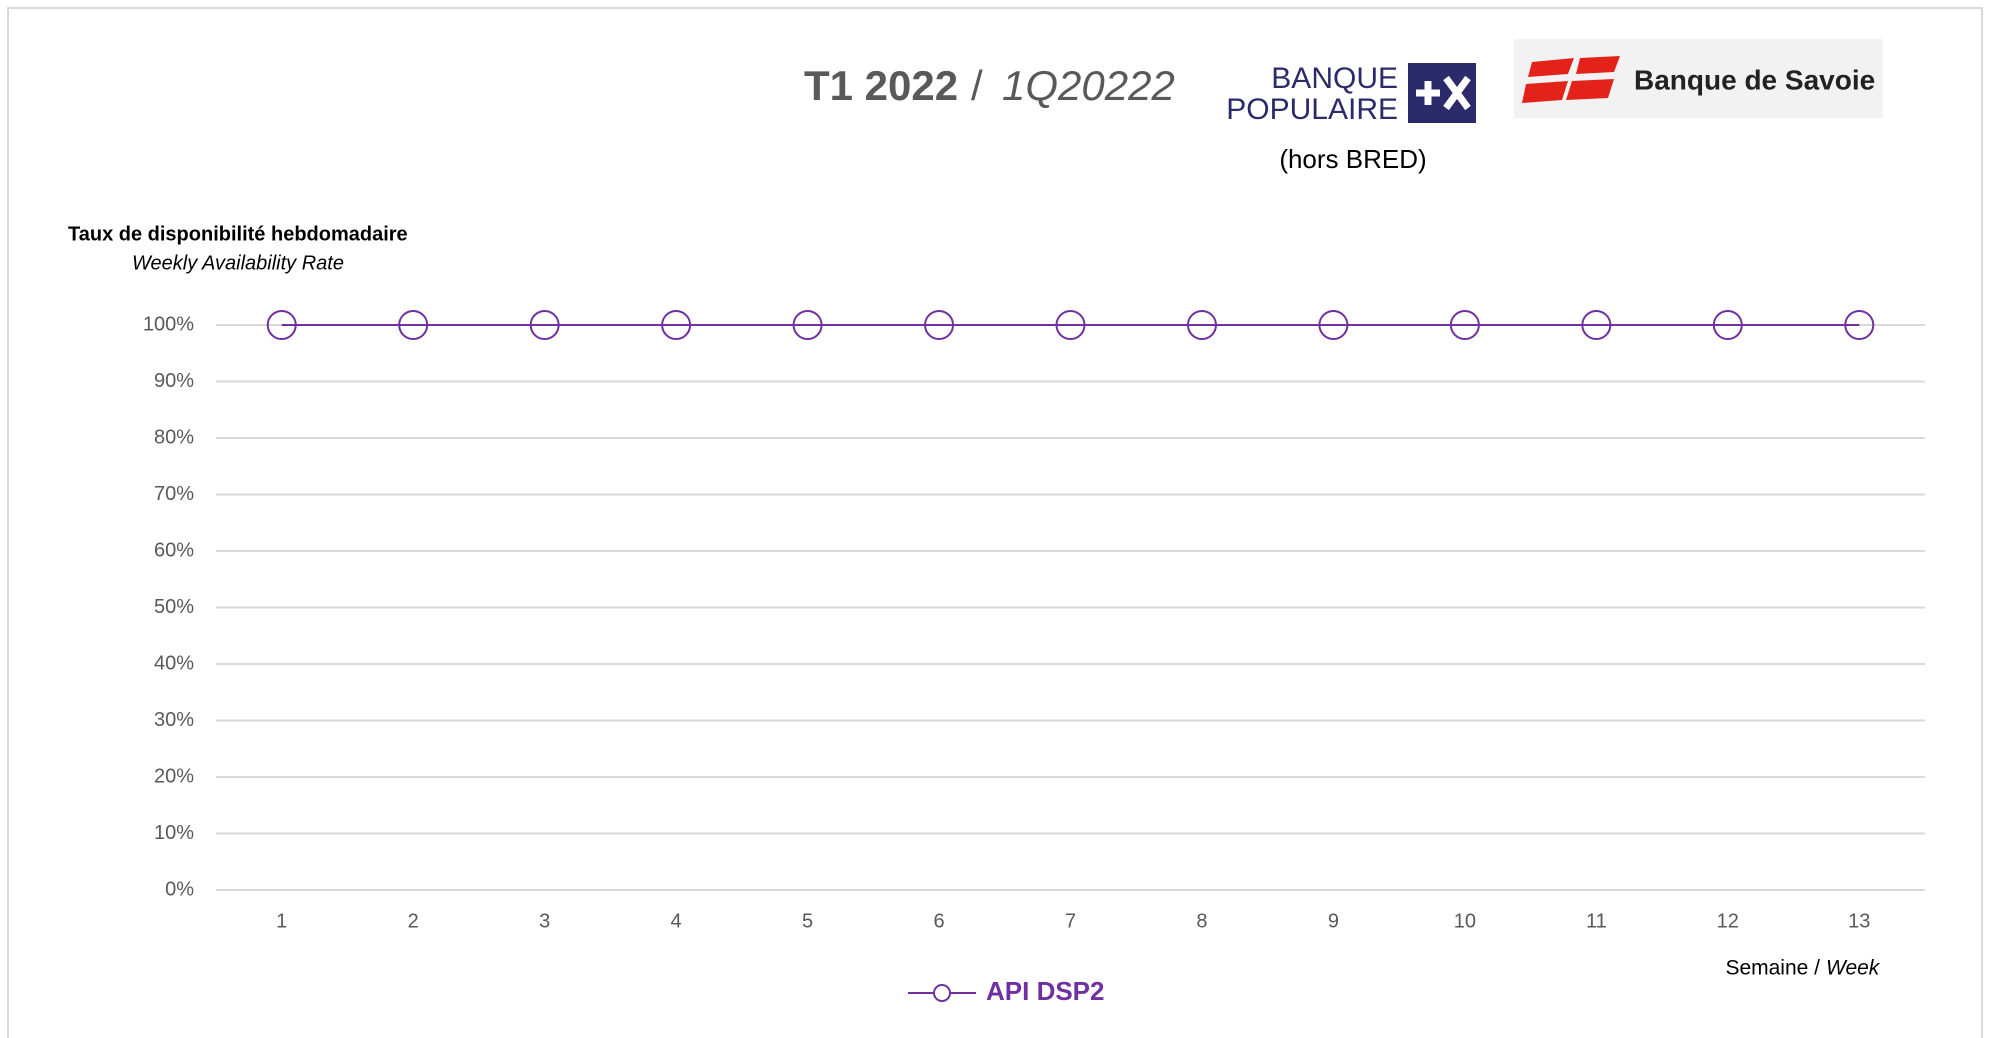 The height and width of the screenshot is (1038, 1990). I want to click on logo-note: (hors BRED), so click(1352, 159).